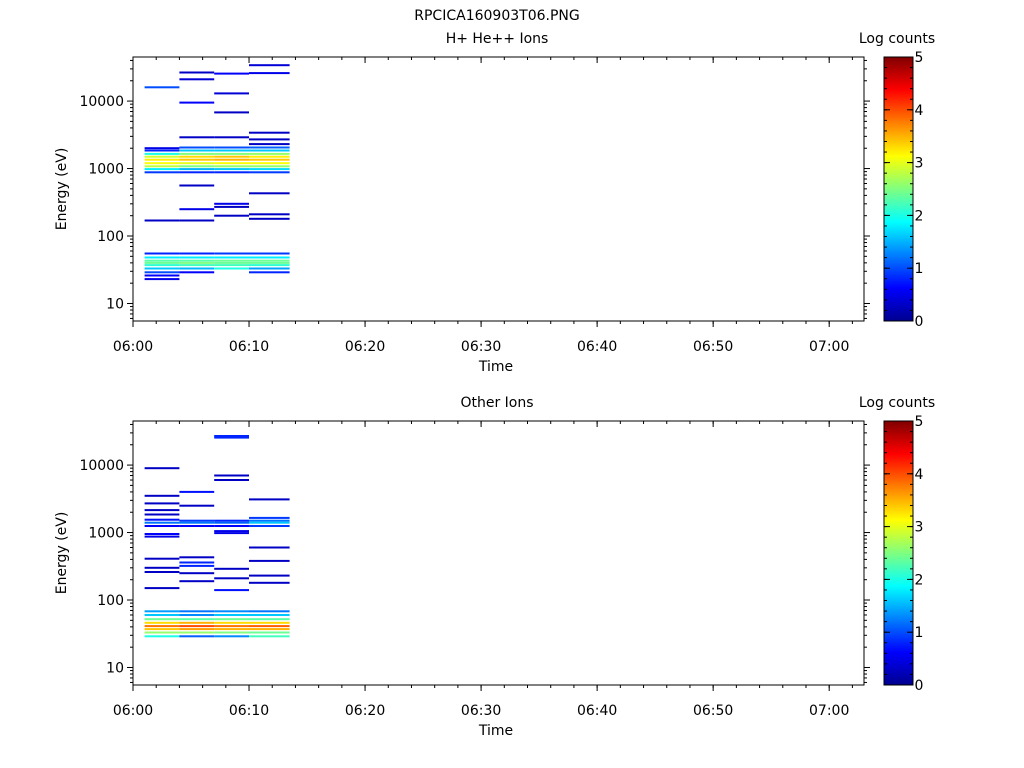 The width and height of the screenshot is (1024, 768). Describe the element at coordinates (919, 322) in the screenshot. I see `colorbar-tick-label: 0` at that location.